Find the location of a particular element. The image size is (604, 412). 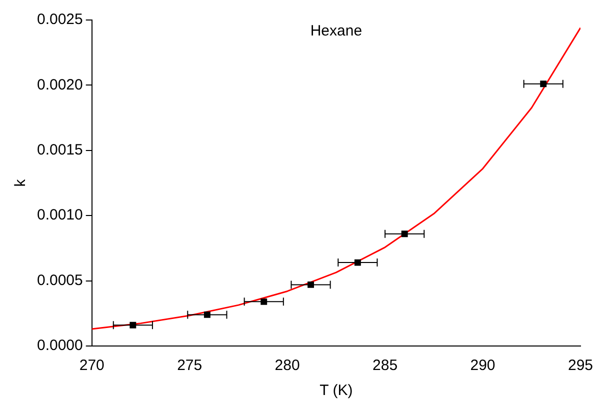

y-axis-title: k is located at coordinates (21, 182).